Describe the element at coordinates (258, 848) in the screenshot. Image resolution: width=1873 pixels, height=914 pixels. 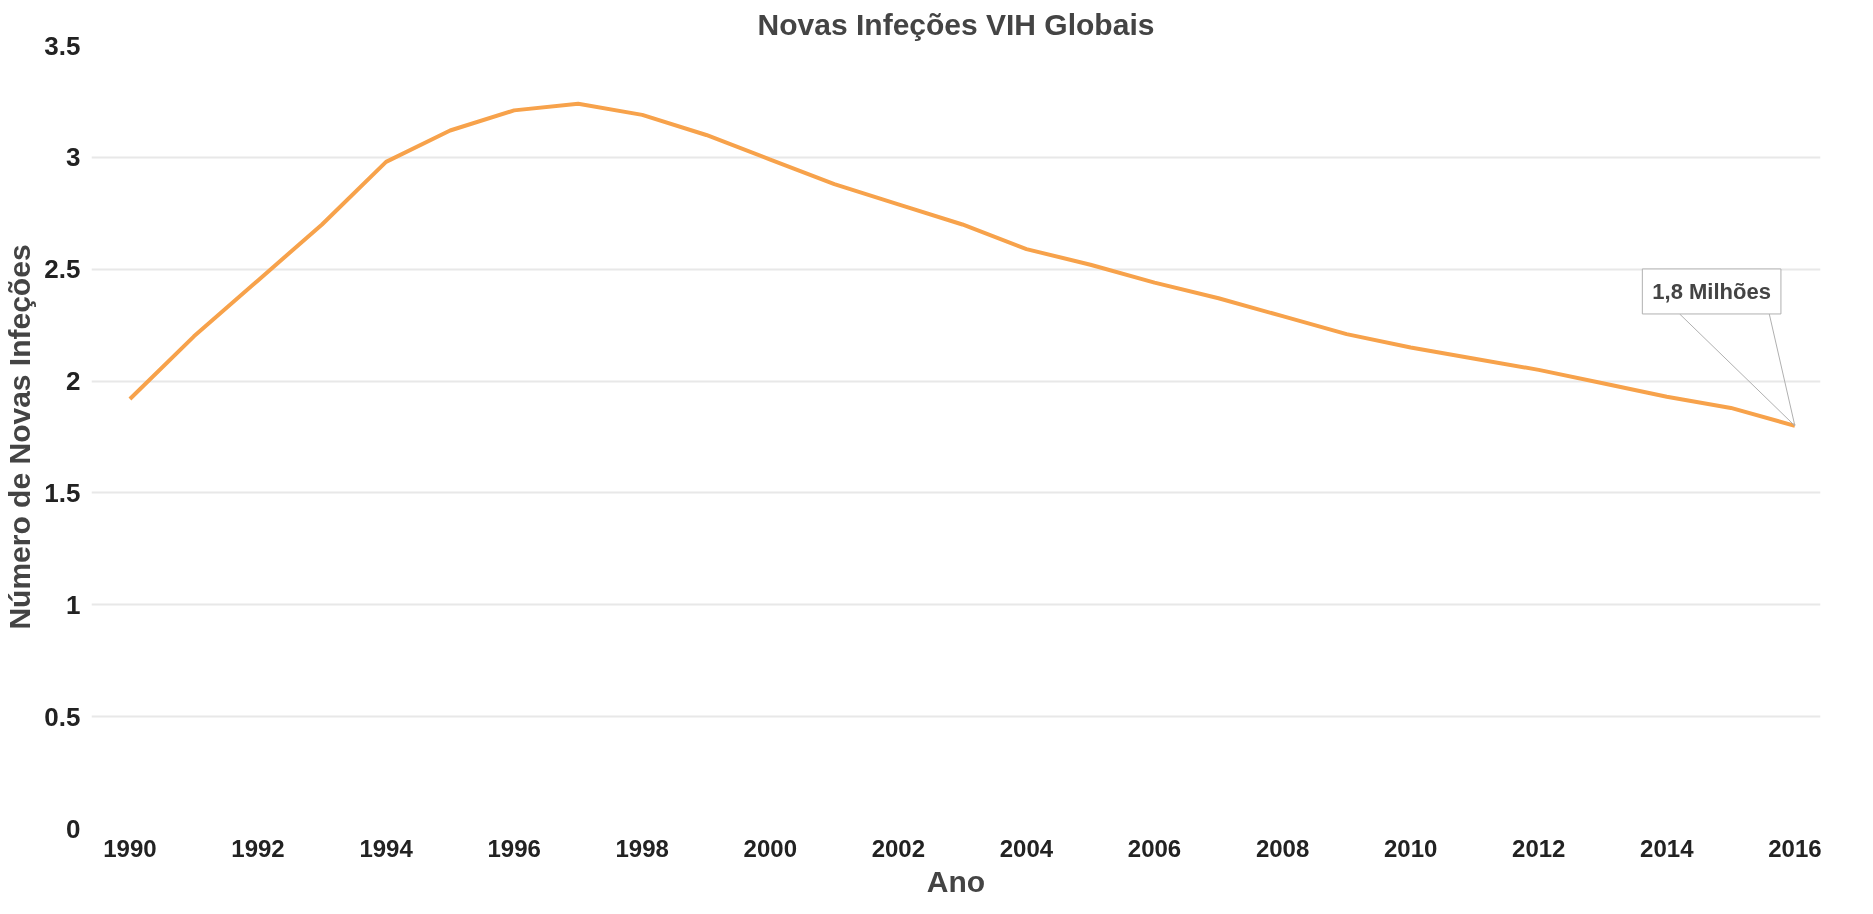
I see `x-tick-label: 1992` at that location.